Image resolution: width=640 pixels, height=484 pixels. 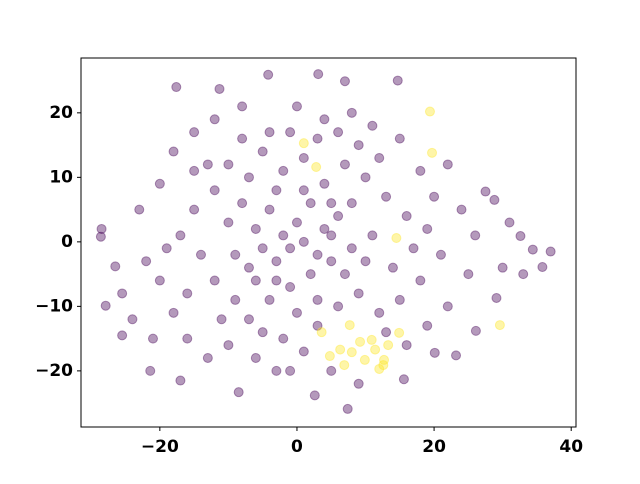 I want to click on x-tick-label: 40, so click(x=571, y=447).